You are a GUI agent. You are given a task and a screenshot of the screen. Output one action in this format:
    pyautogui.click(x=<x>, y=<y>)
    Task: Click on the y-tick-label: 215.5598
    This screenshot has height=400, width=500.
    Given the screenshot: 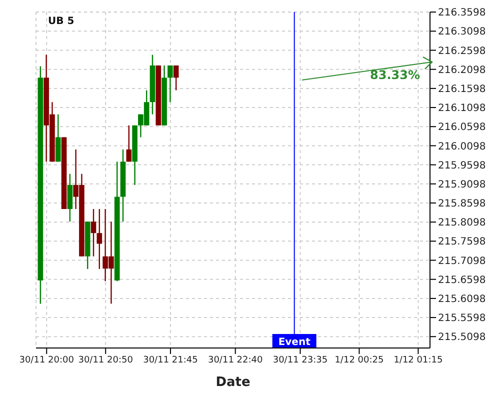 What is the action you would take?
    pyautogui.click(x=462, y=318)
    